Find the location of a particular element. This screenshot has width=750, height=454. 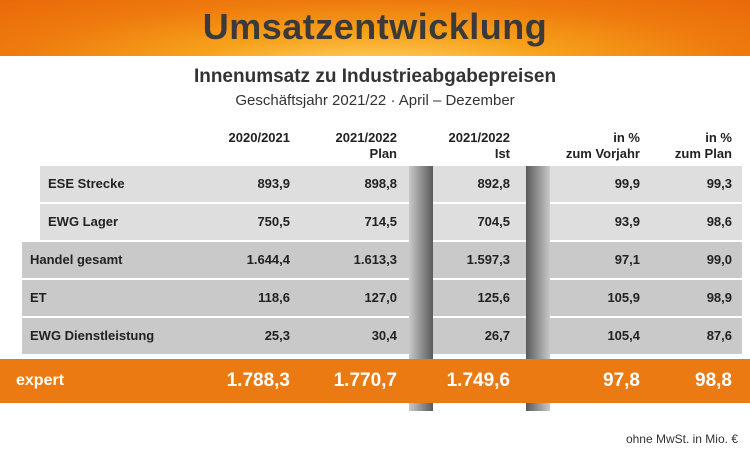

column-header-zum-plan: in % zum Plan is located at coordinates (703, 145).